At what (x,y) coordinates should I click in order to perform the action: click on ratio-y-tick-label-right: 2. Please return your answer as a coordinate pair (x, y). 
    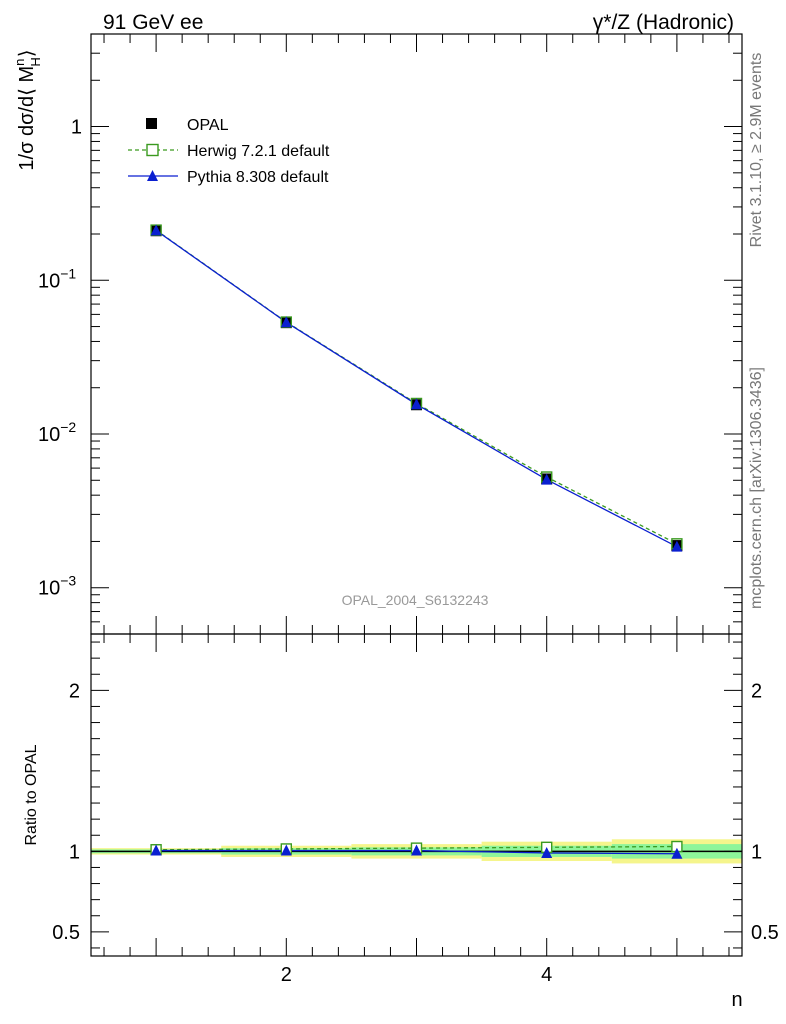
    Looking at the image, I should click on (756, 691).